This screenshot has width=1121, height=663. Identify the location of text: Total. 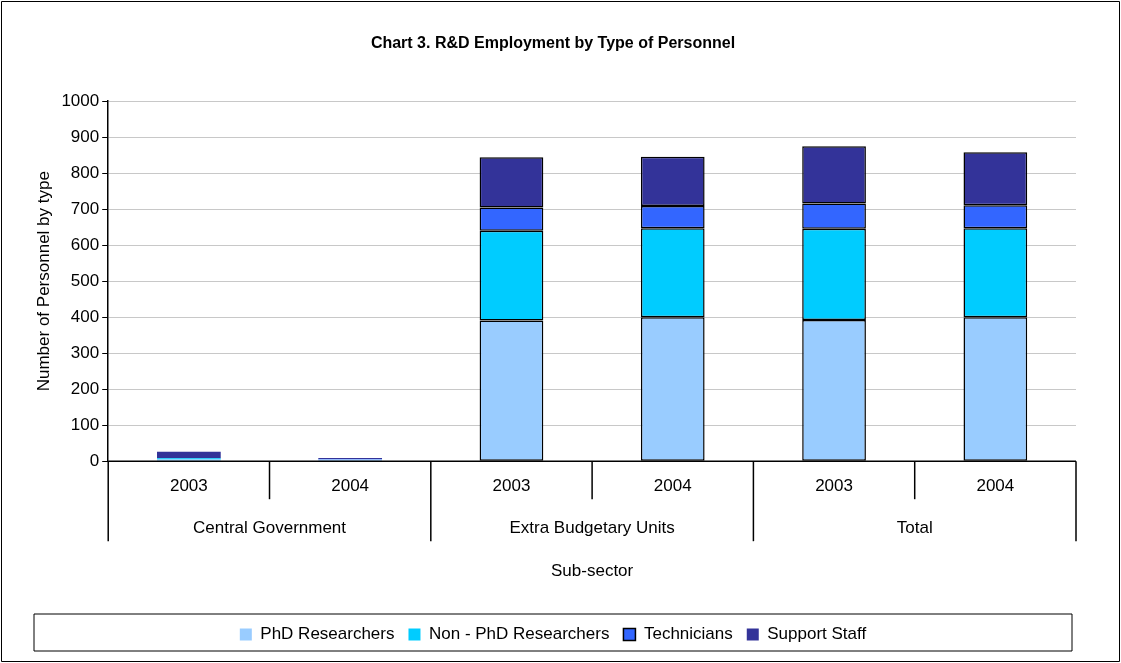
(914, 527).